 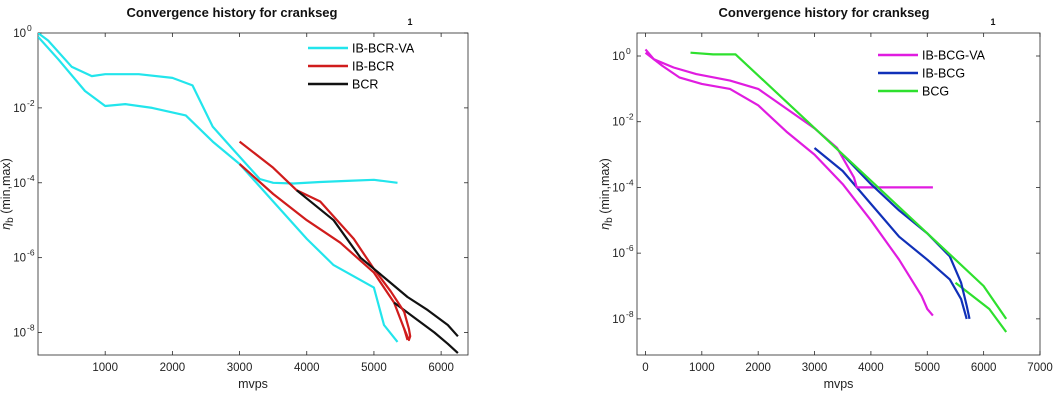 I want to click on legend-label: IB-BCR, so click(x=373, y=67).